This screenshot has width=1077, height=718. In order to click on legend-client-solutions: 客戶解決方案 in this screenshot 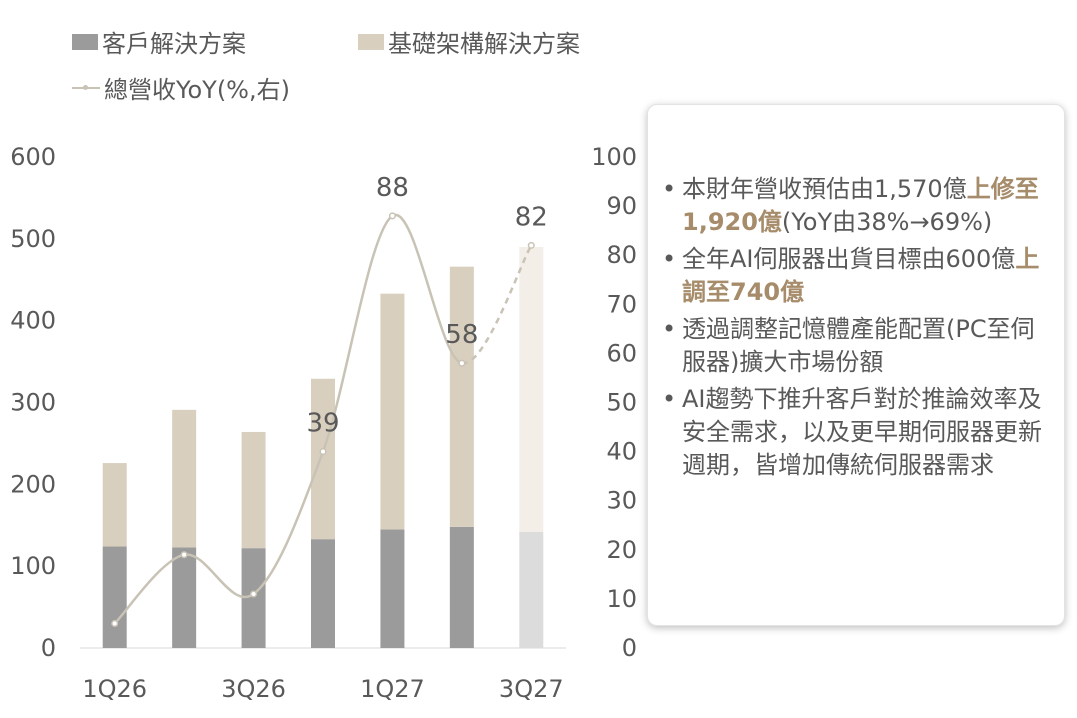, I will do `click(159, 41)`.